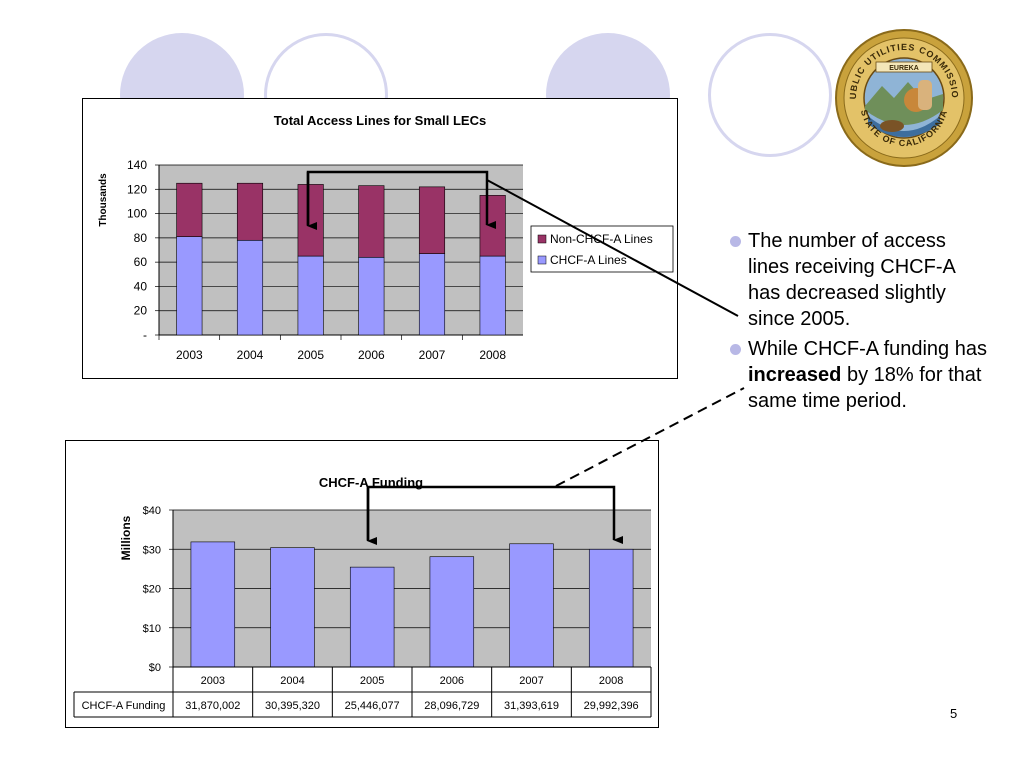 The height and width of the screenshot is (768, 1024). Describe the element at coordinates (152, 629) in the screenshot. I see `funding-y-tick-label: $10` at that location.